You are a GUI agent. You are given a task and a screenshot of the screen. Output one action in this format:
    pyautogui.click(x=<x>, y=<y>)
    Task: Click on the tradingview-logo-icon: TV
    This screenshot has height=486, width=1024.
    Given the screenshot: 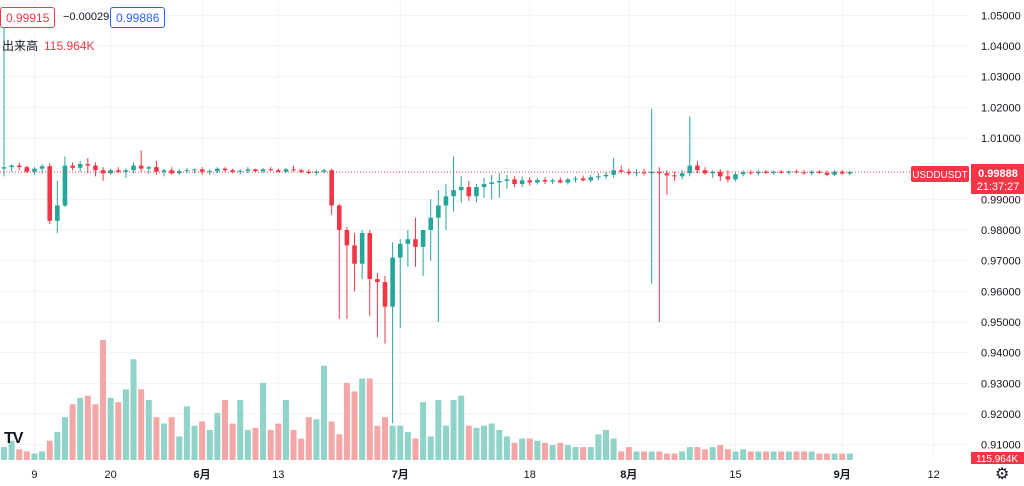 What is the action you would take?
    pyautogui.click(x=13, y=438)
    